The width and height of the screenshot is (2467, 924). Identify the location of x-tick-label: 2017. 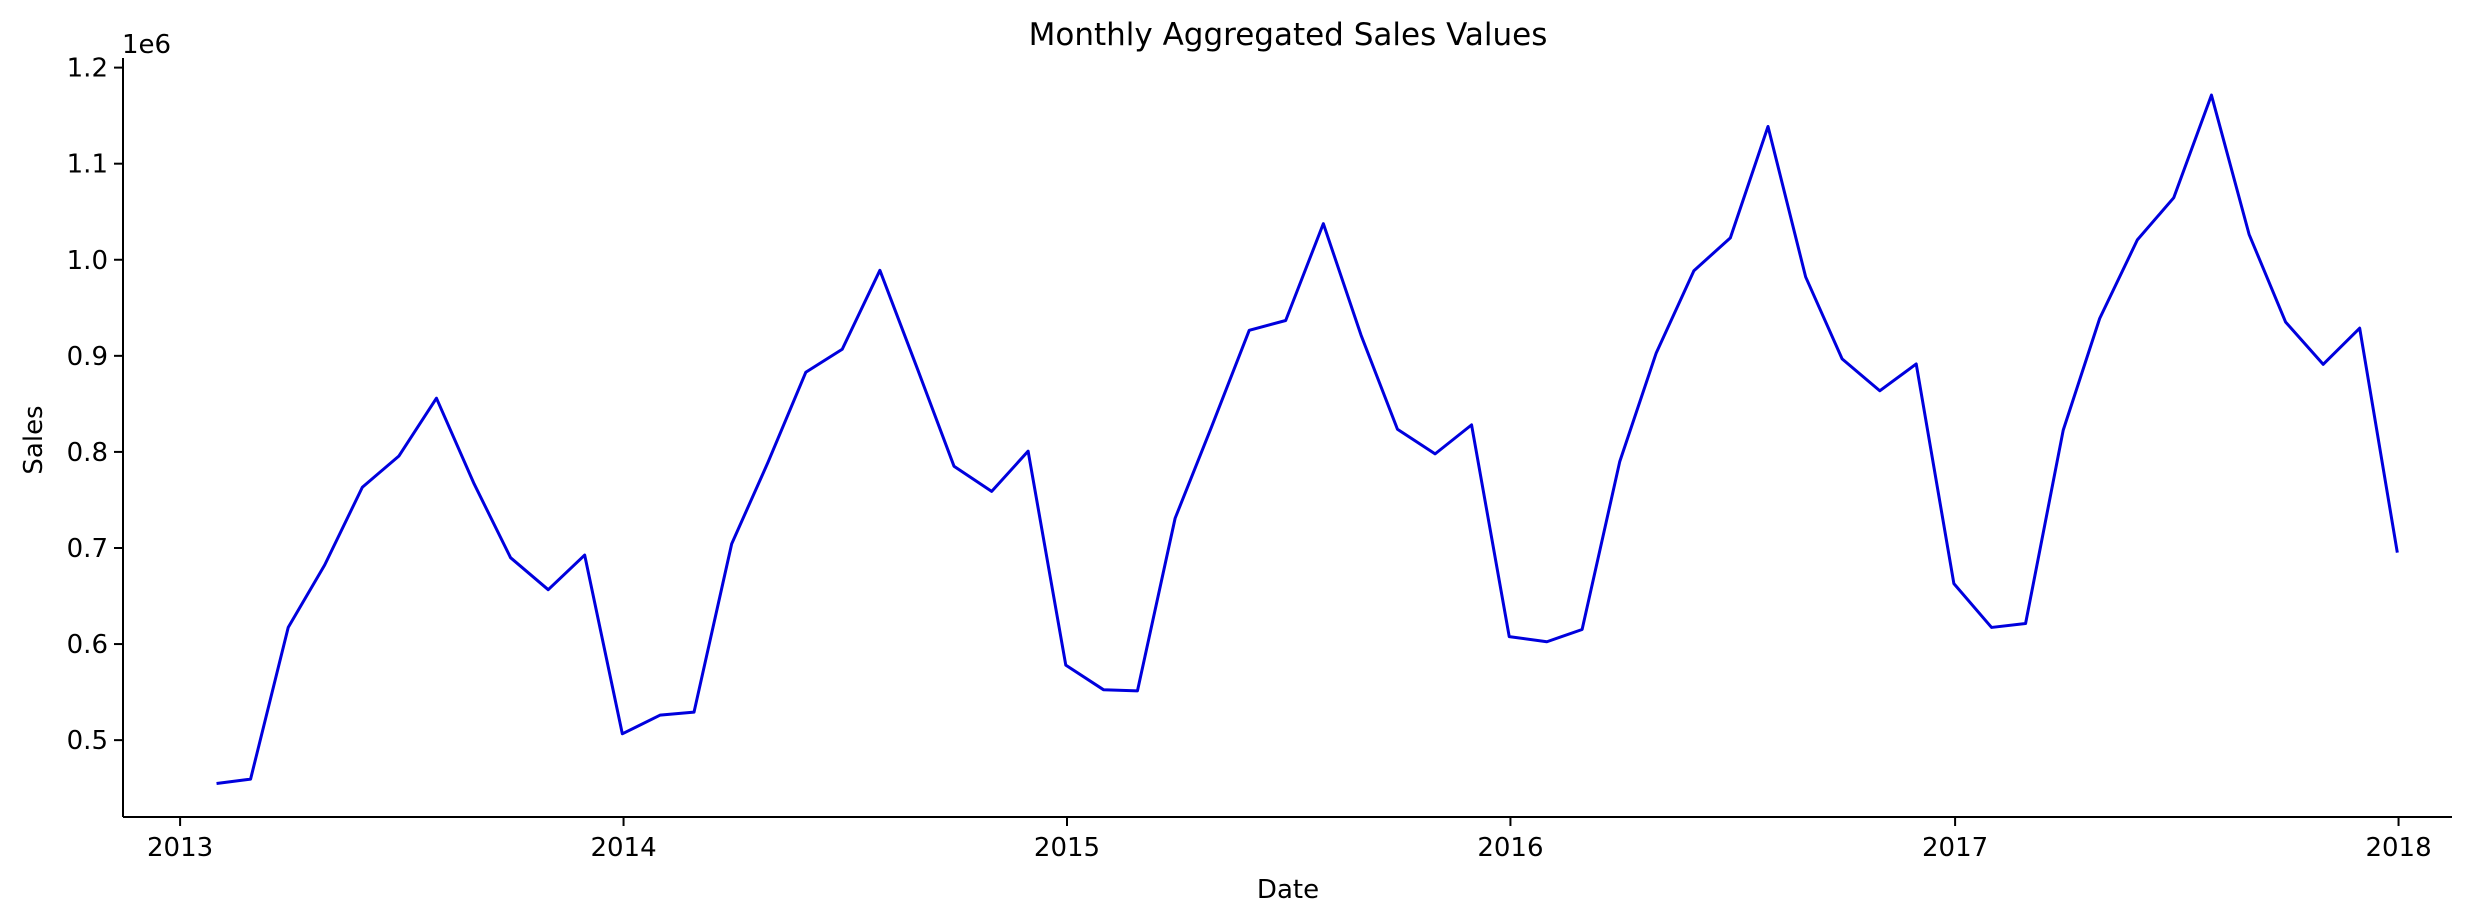
(1955, 848).